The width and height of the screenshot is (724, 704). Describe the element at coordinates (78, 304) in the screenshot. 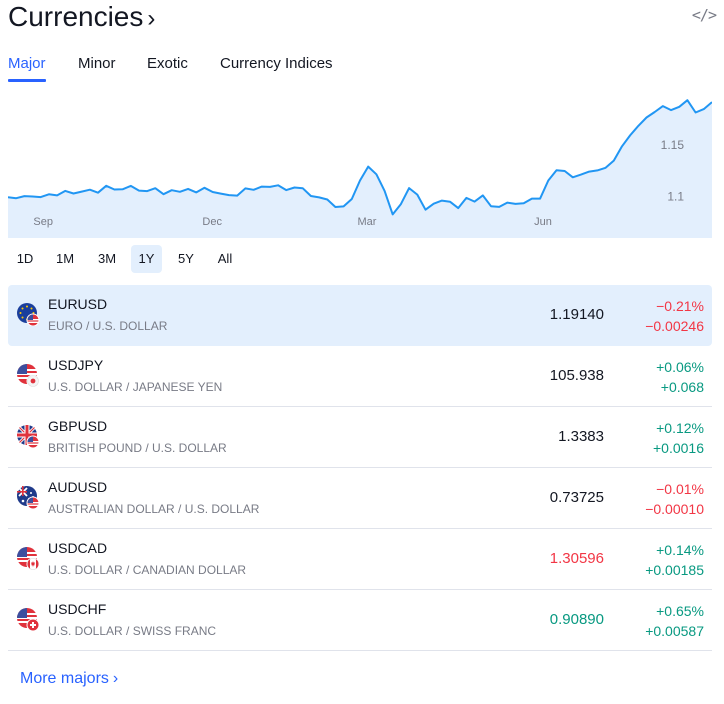

I see `symbol-label: EURUSD` at that location.